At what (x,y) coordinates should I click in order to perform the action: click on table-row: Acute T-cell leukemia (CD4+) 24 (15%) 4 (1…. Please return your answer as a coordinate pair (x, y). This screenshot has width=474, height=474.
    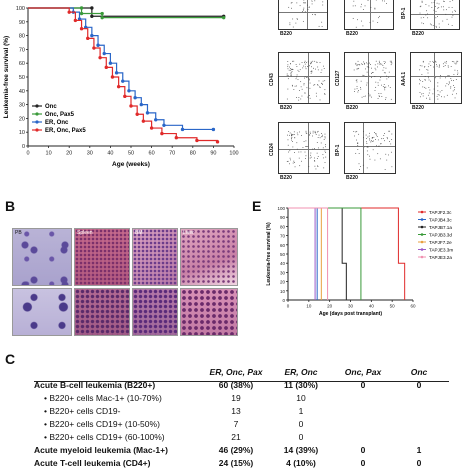
    Looking at the image, I should click on (238, 462).